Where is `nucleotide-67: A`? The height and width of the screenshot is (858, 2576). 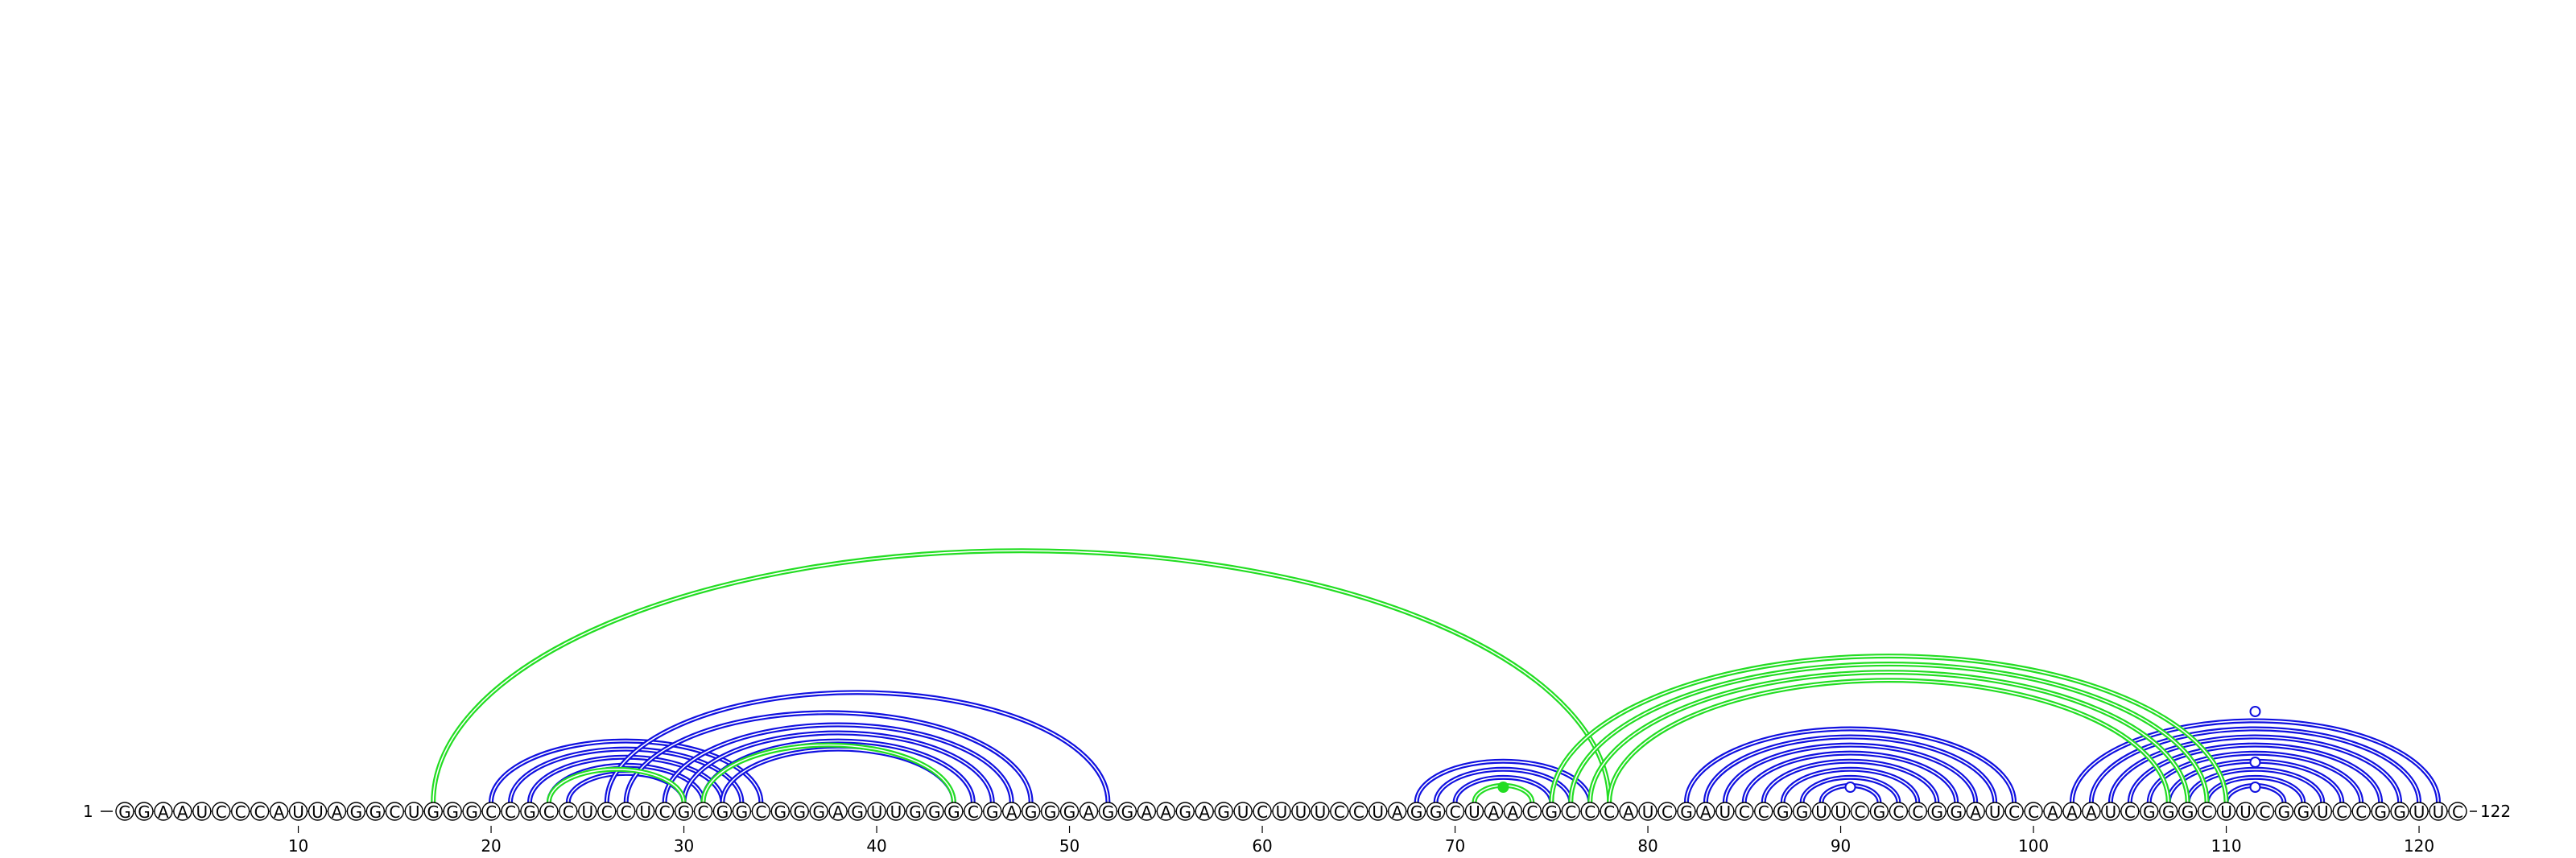 nucleotide-67: A is located at coordinates (1397, 812).